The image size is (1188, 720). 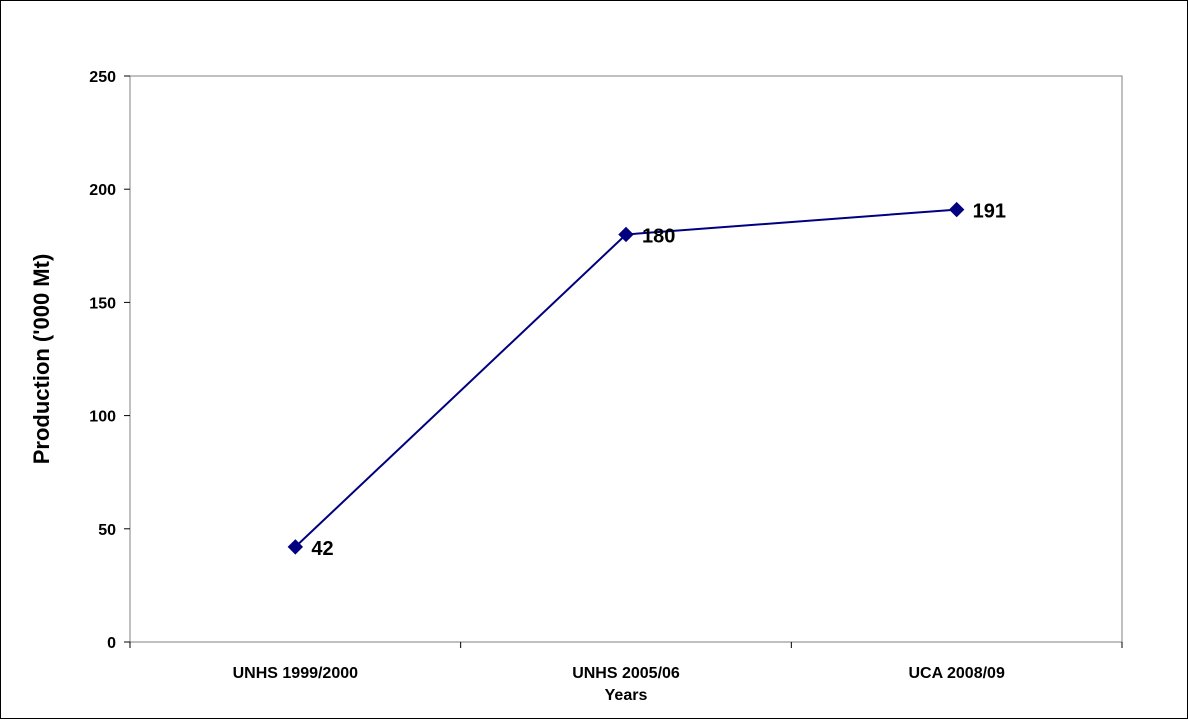 I want to click on x-tick-labels: UNHS 1999/2000 UNHS 2005/06 UCA 2008/09, so click(x=619, y=673).